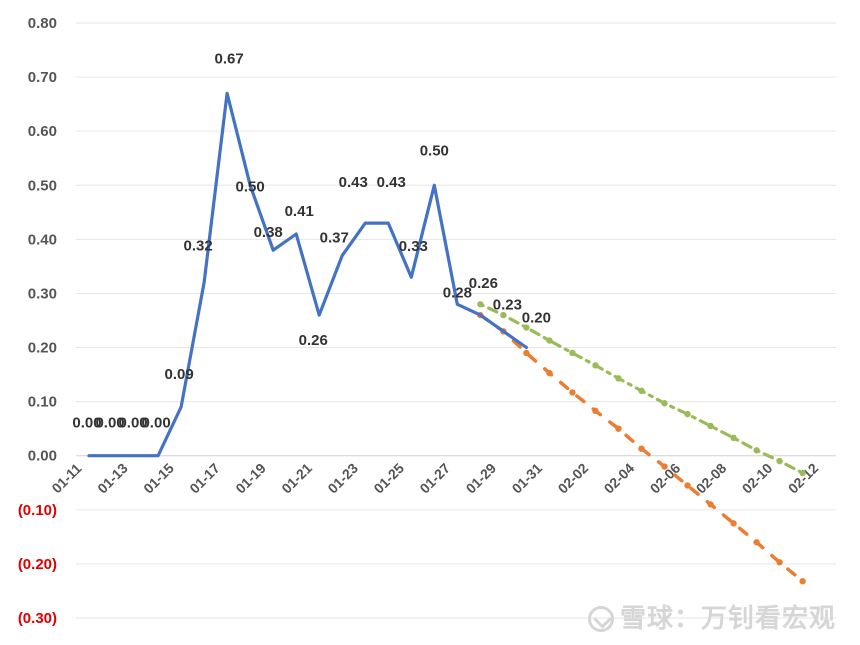 Image resolution: width=860 pixels, height=645 pixels. I want to click on y-tick-label: 0.10, so click(42, 402).